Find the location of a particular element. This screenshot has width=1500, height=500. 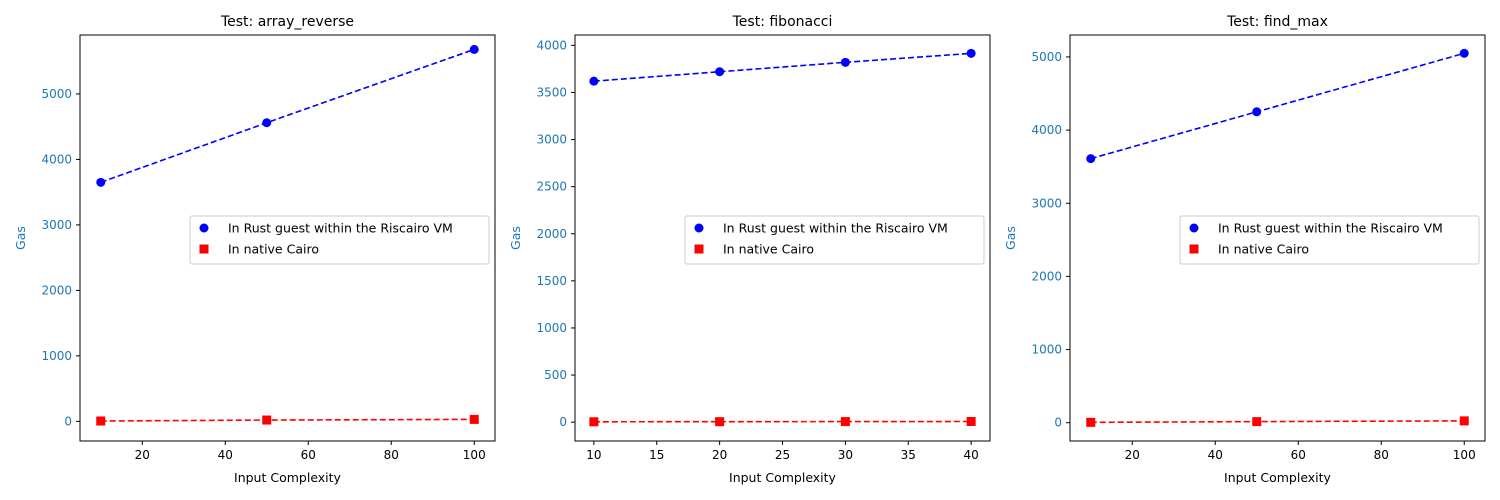

x-tick-label: 10 is located at coordinates (593, 455).